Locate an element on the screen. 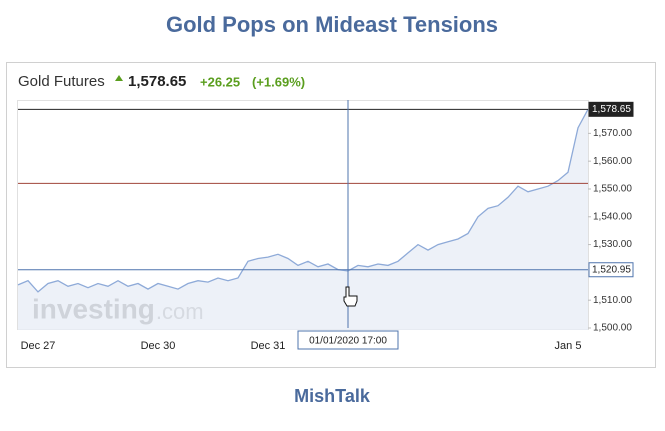 This screenshot has width=665, height=431. price: 1,578.65 is located at coordinates (157, 81).